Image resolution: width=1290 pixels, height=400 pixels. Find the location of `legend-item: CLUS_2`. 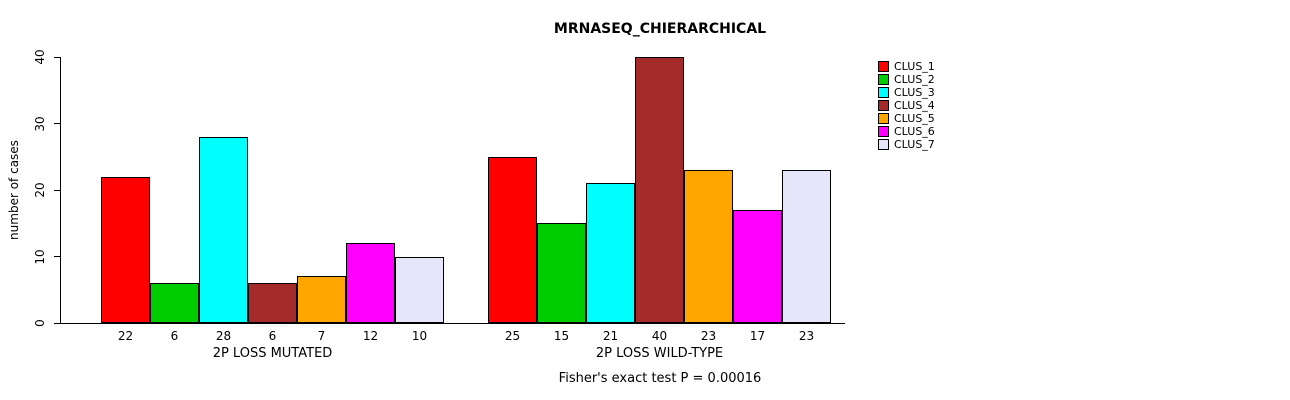

legend-item: CLUS_2 is located at coordinates (906, 79).